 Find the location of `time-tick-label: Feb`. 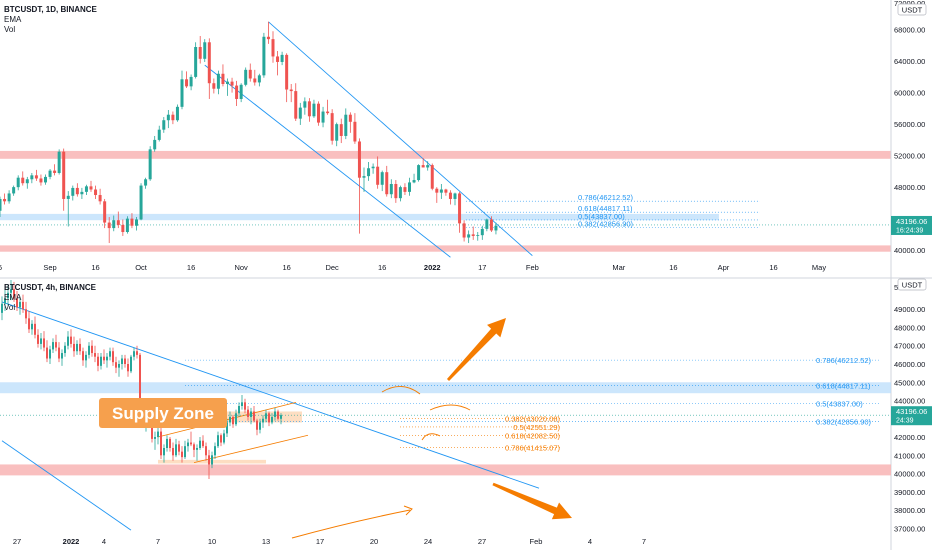

time-tick-label: Feb is located at coordinates (532, 267).